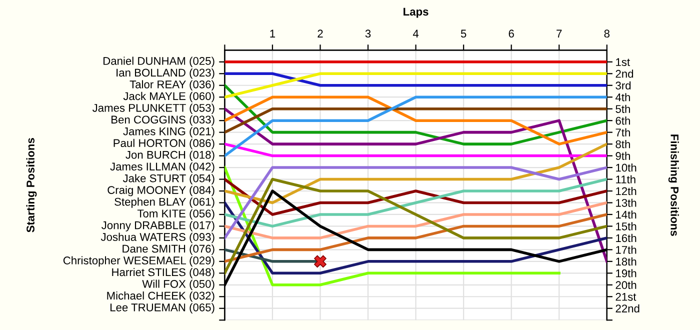 The width and height of the screenshot is (700, 330). I want to click on text: Joshua WATERS (093), so click(157, 238).